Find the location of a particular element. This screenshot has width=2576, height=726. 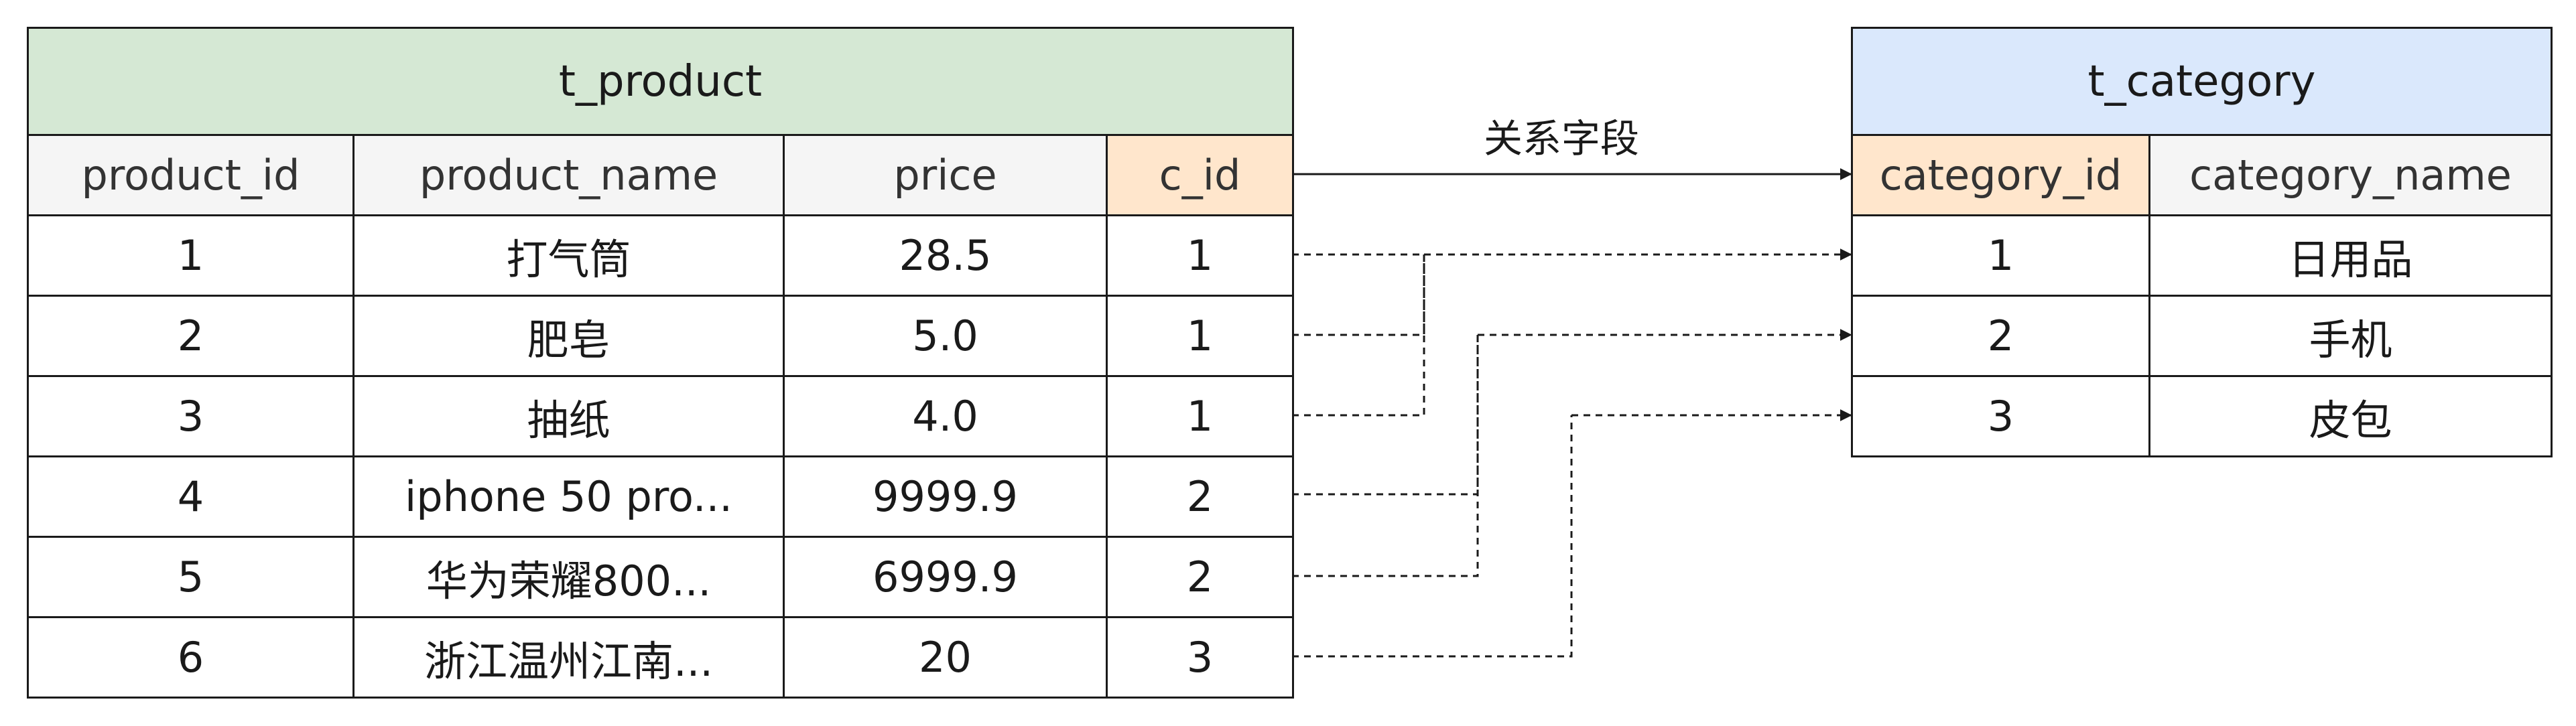

column-header-c-id: c_id is located at coordinates (1200, 175).